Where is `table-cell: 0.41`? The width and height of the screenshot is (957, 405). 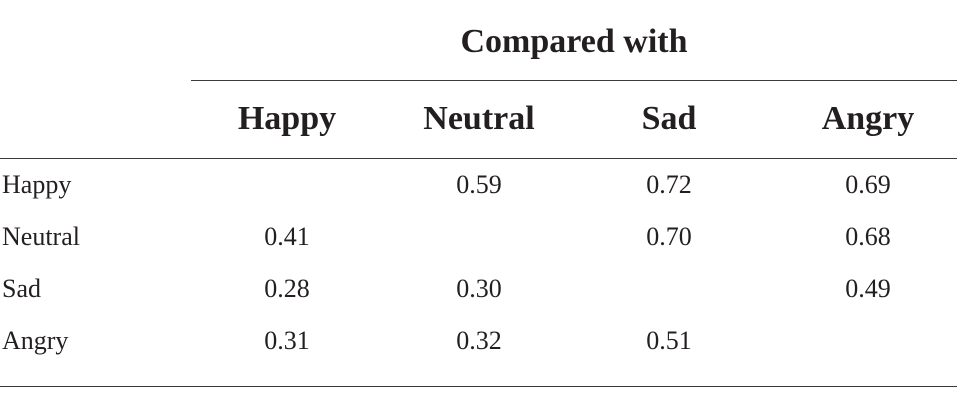 table-cell: 0.41 is located at coordinates (287, 236).